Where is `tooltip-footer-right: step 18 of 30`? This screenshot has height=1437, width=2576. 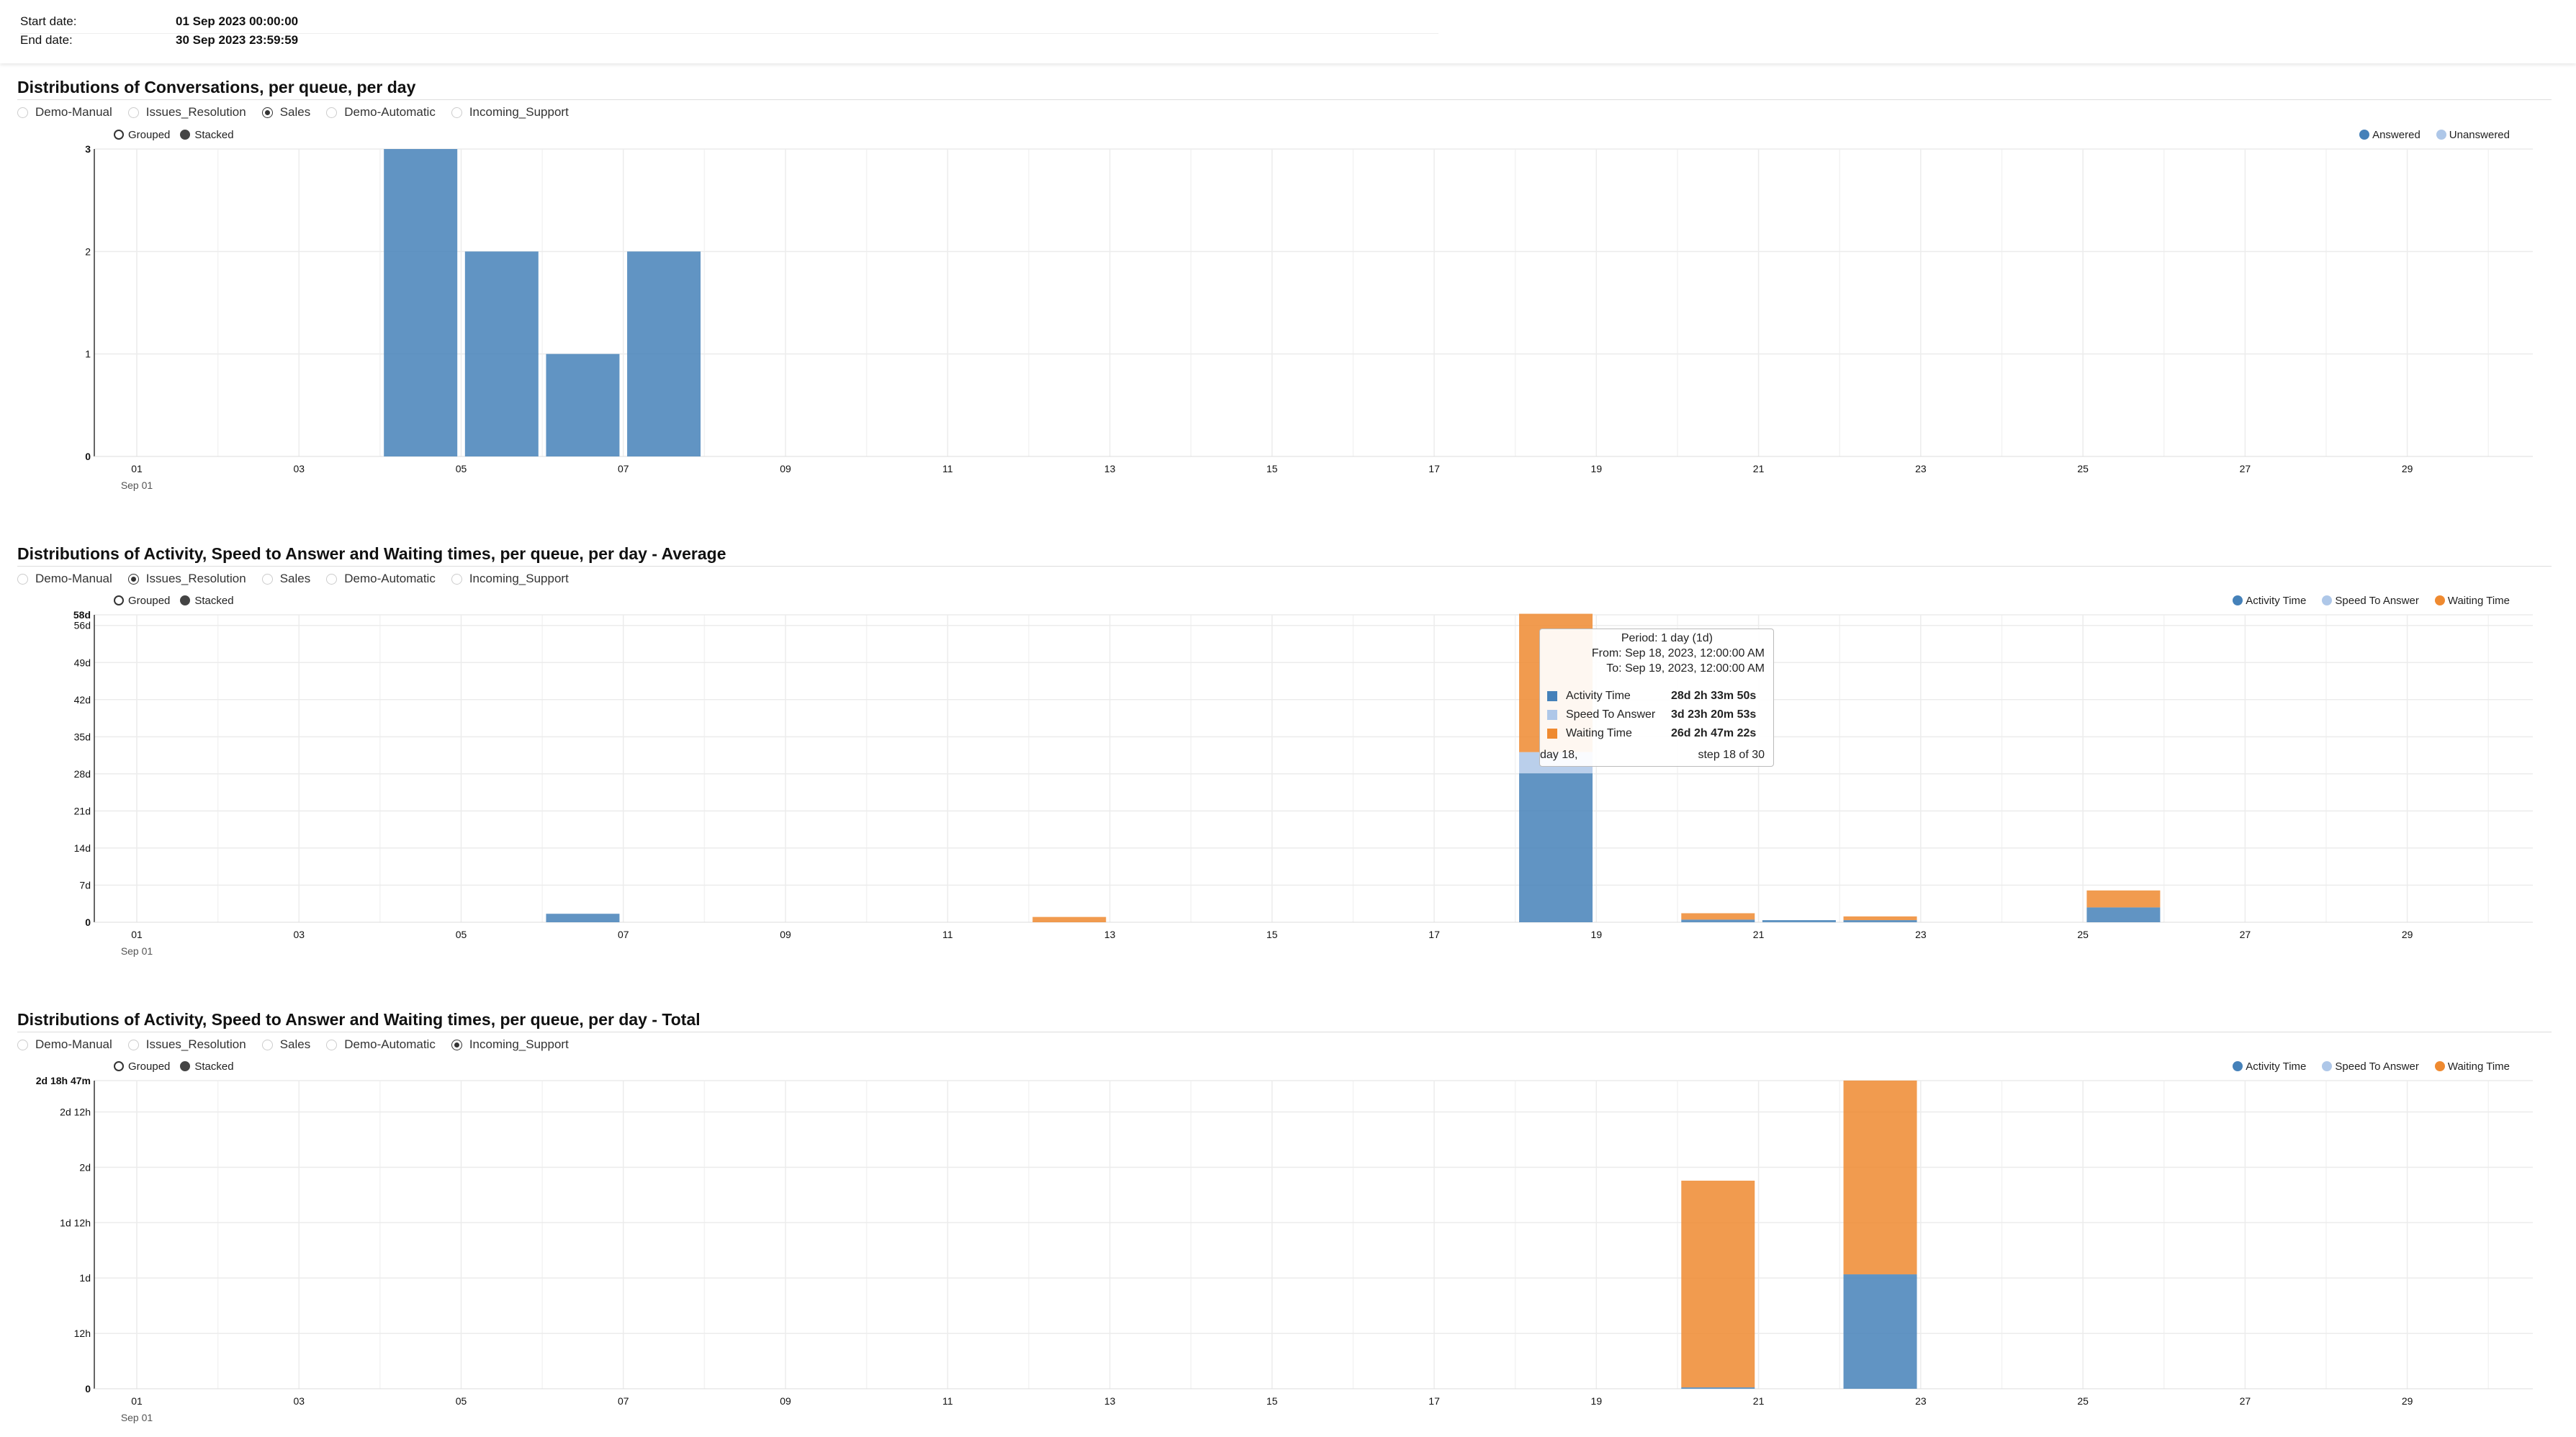 tooltip-footer-right: step 18 of 30 is located at coordinates (1731, 755).